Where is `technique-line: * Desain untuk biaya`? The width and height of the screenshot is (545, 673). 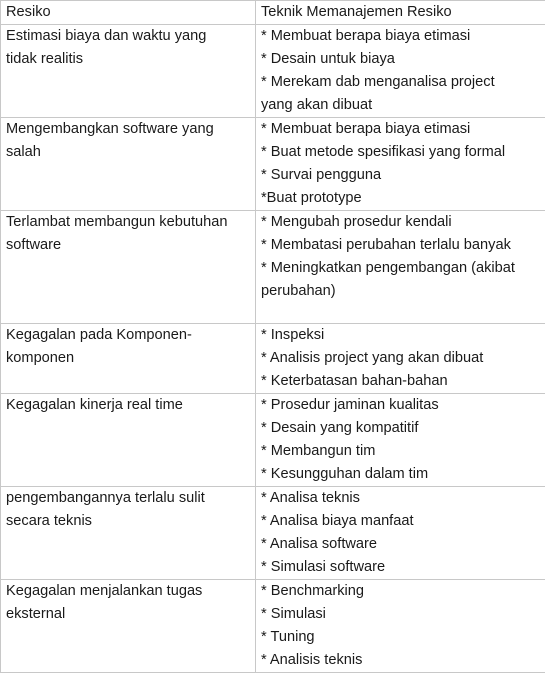 technique-line: * Desain untuk biaya is located at coordinates (401, 59).